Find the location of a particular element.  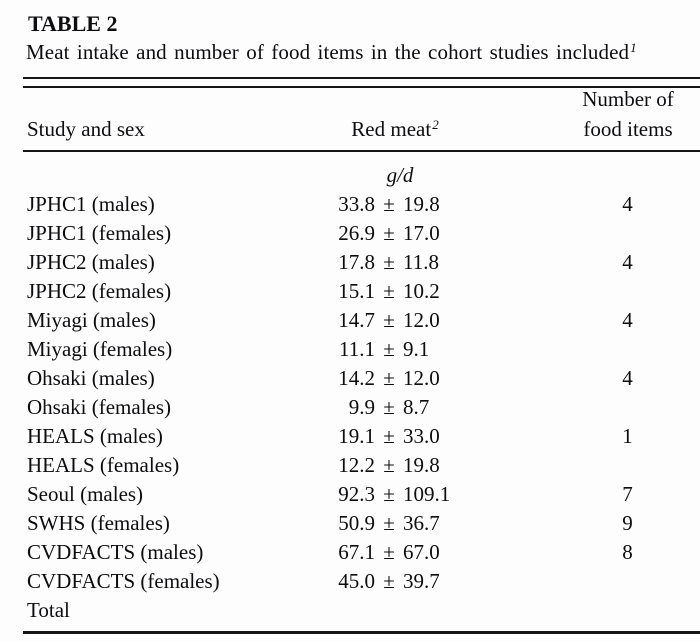

items-cell: 7 is located at coordinates (627, 494).